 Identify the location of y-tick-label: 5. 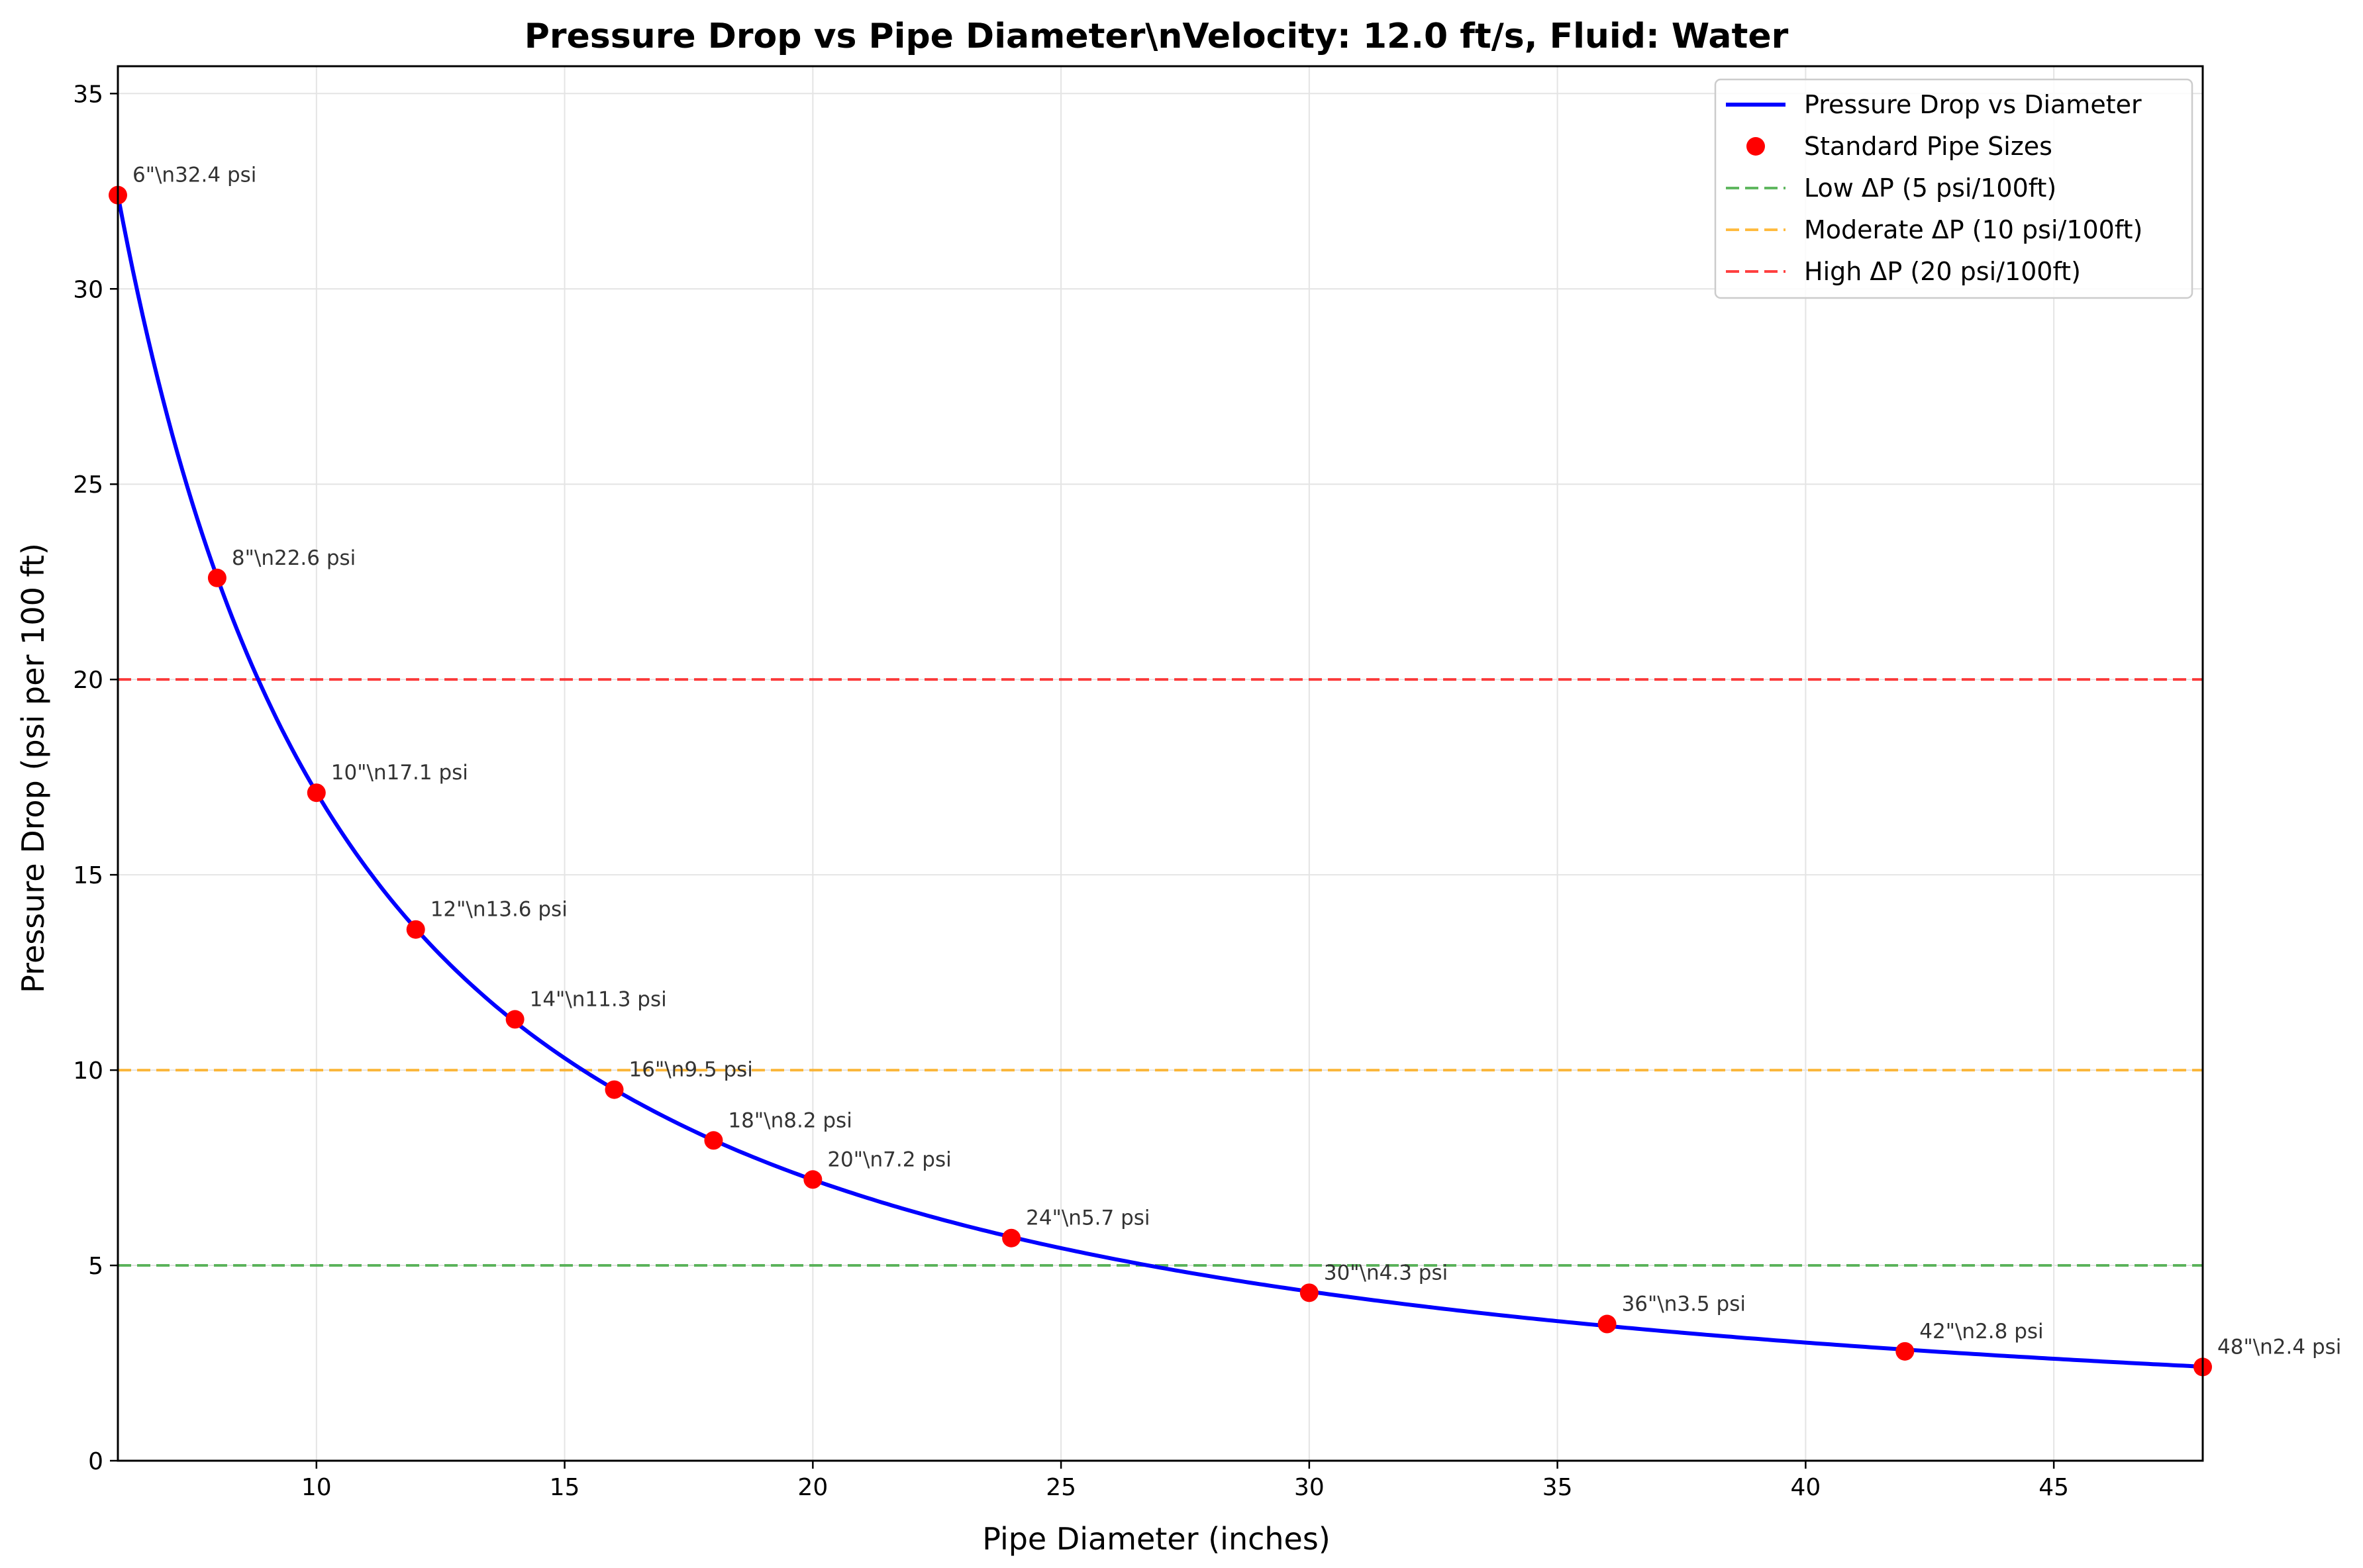
(95, 1266).